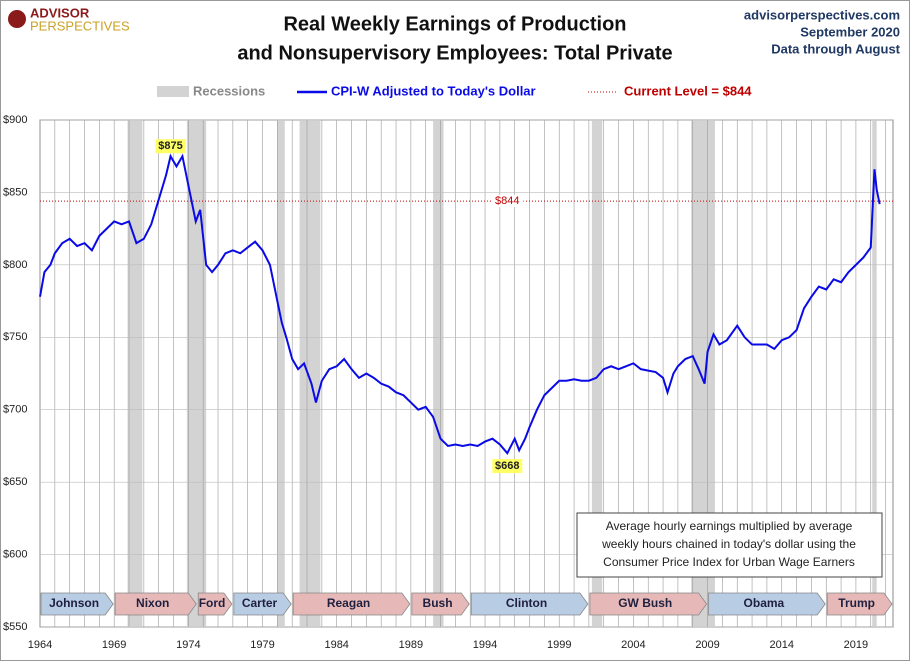  I want to click on x-tick-label: 1999, so click(559, 645).